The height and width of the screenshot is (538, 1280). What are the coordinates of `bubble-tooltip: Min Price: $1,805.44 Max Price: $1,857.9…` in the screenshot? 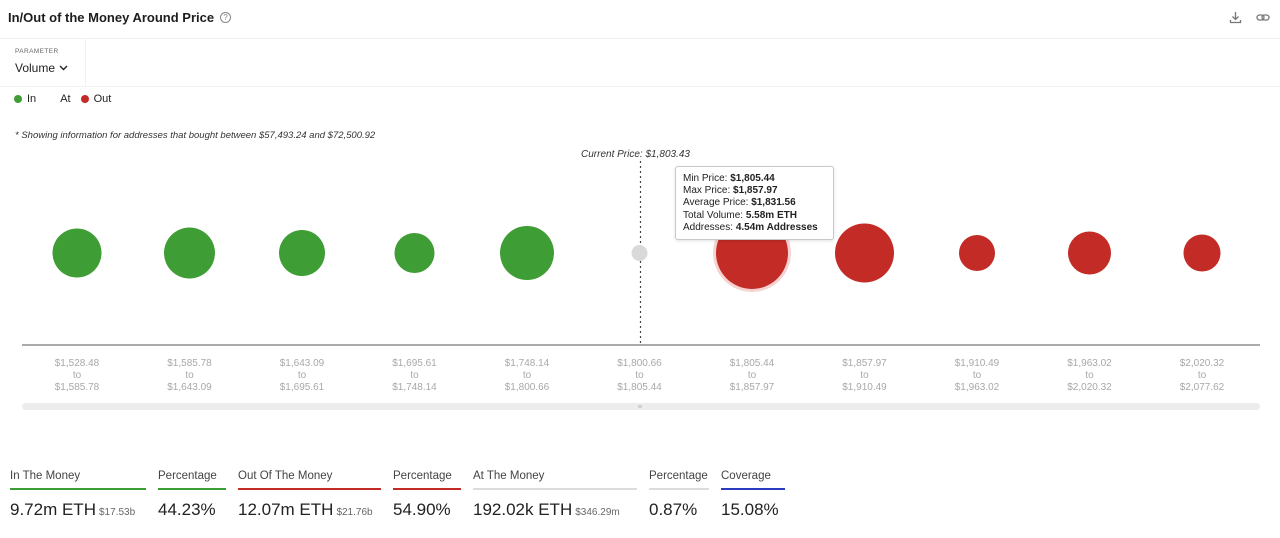 It's located at (754, 203).